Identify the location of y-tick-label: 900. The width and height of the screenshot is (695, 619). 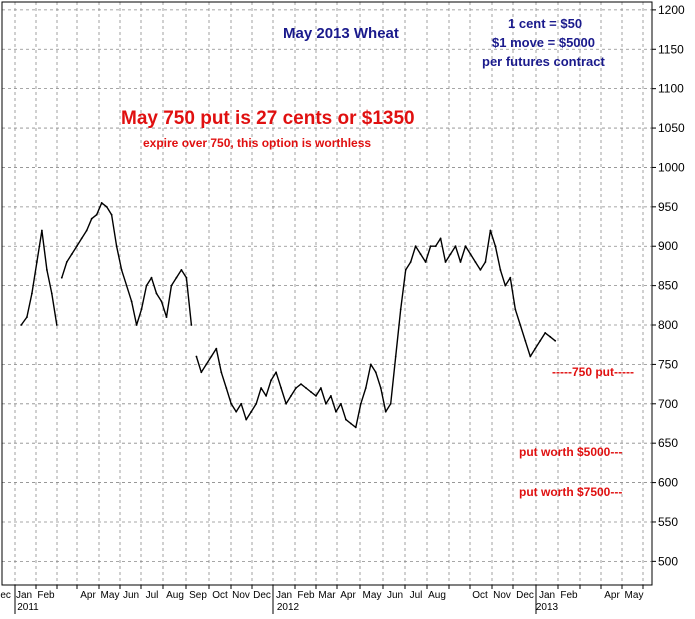
(668, 246).